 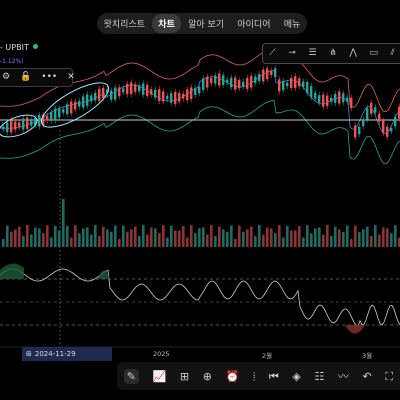 I want to click on crosshair-date-badge: ⊞ 2024-11-29, so click(x=67, y=354).